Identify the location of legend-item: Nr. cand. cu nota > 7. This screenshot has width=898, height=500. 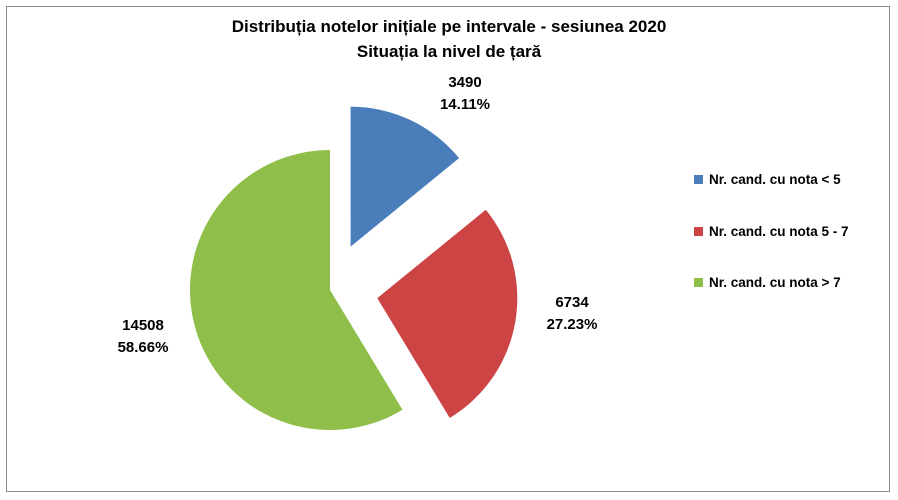
(767, 282).